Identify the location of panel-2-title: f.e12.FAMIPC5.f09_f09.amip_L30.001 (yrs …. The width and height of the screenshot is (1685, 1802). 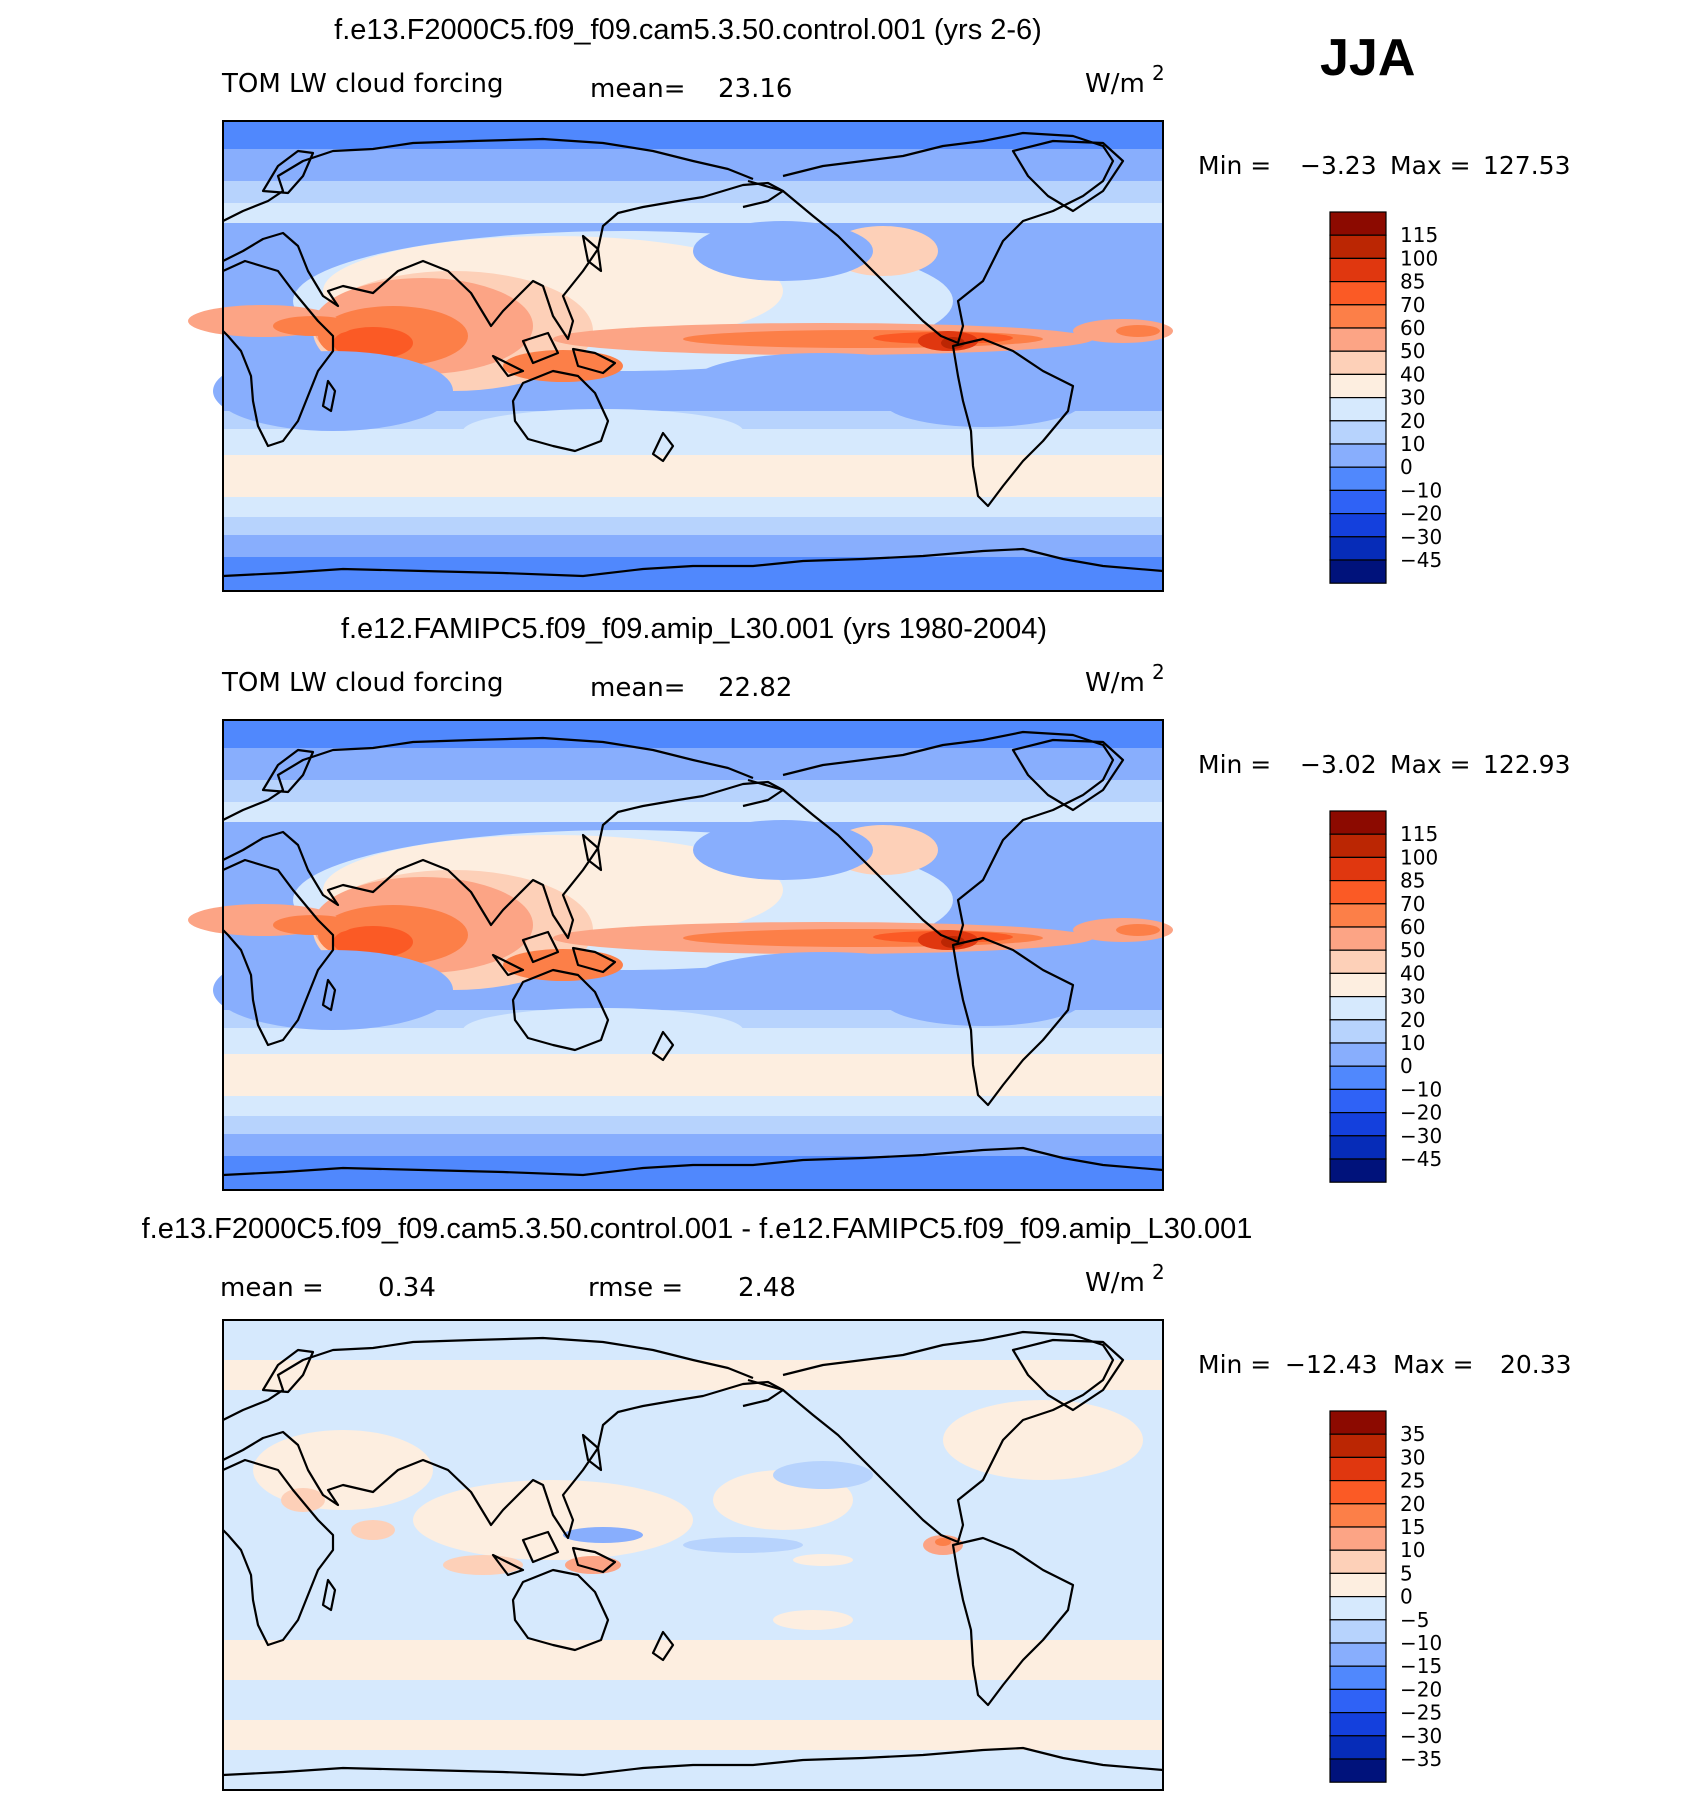
(694, 629).